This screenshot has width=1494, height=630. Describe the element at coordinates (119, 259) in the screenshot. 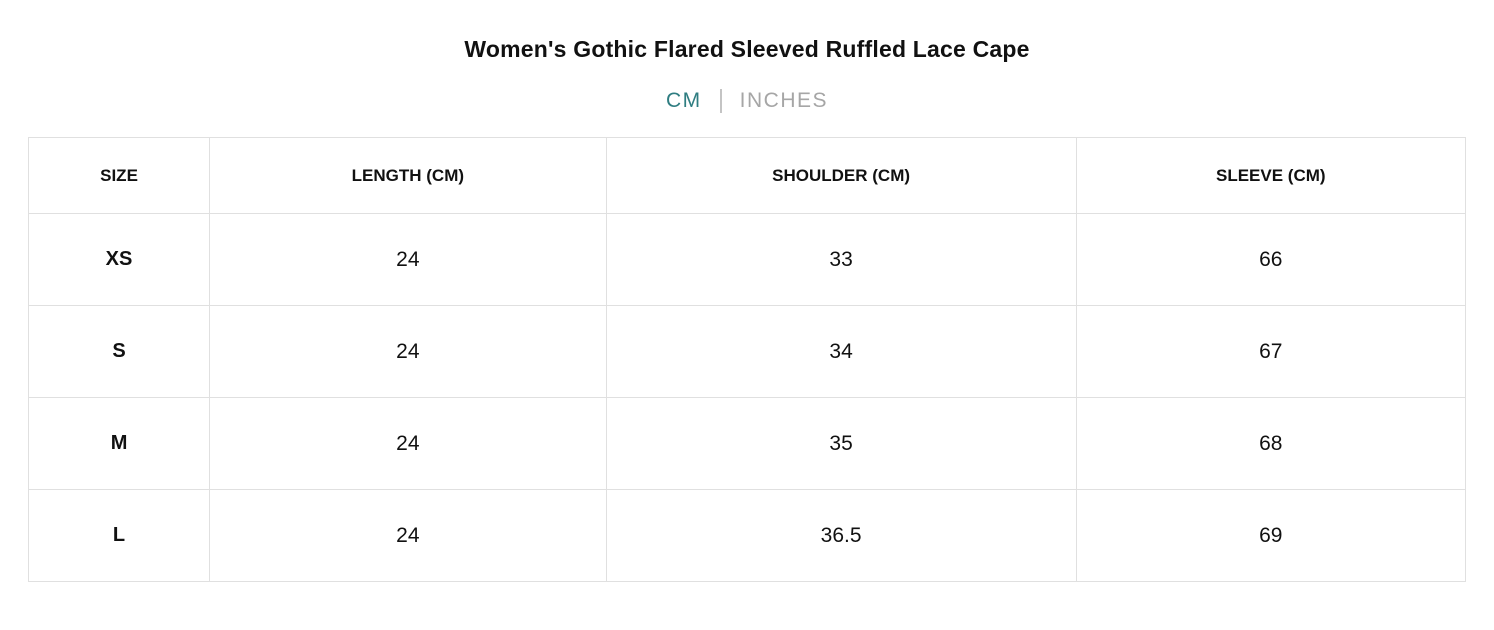

I see `size-cell: XS` at that location.